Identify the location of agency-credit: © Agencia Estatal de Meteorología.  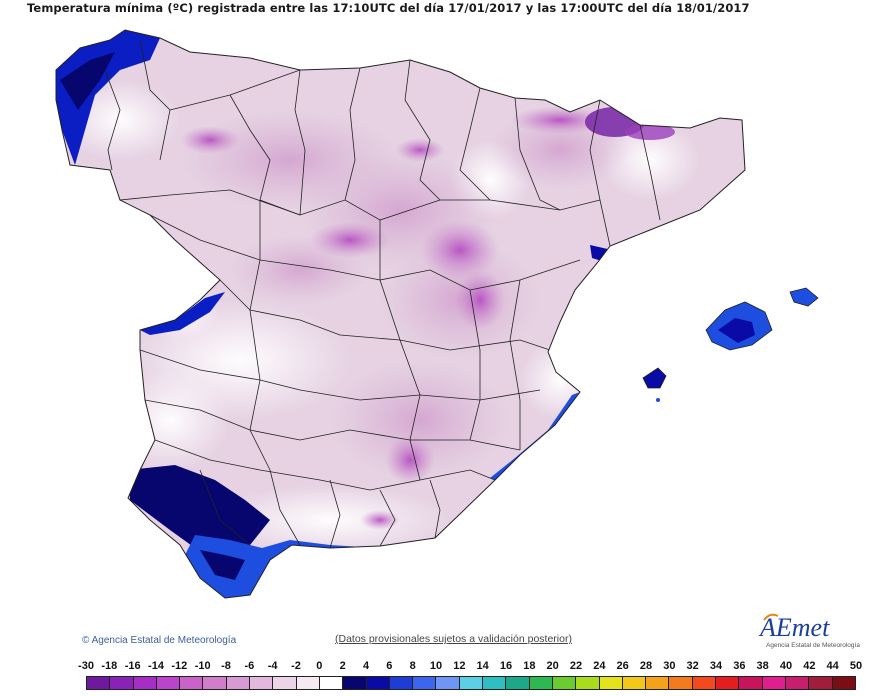
(159, 640).